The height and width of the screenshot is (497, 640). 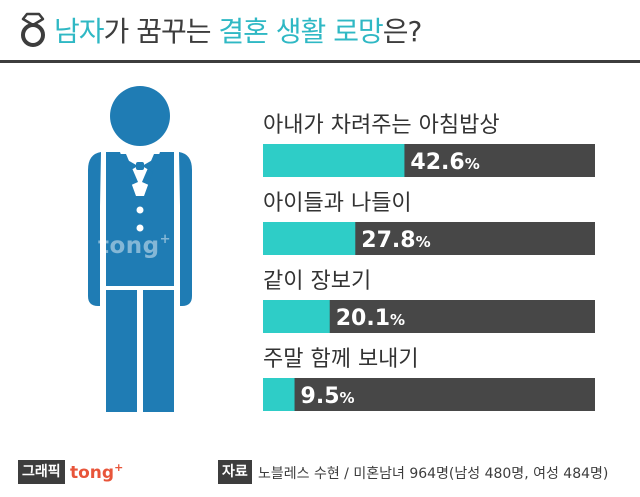 What do you see at coordinates (320, 61) in the screenshot?
I see `title-divider` at bounding box center [320, 61].